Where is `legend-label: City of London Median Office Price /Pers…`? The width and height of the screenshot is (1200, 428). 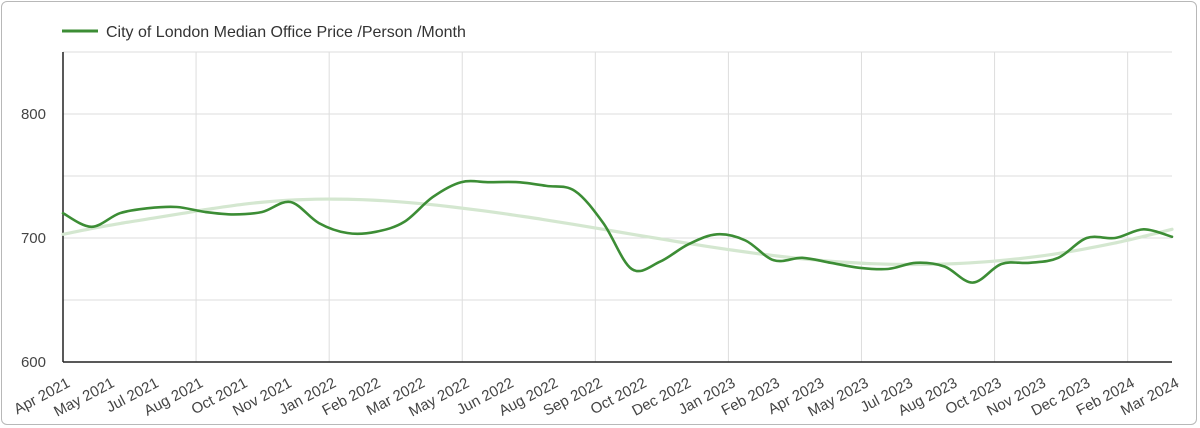 legend-label: City of London Median Office Price /Pers… is located at coordinates (286, 32).